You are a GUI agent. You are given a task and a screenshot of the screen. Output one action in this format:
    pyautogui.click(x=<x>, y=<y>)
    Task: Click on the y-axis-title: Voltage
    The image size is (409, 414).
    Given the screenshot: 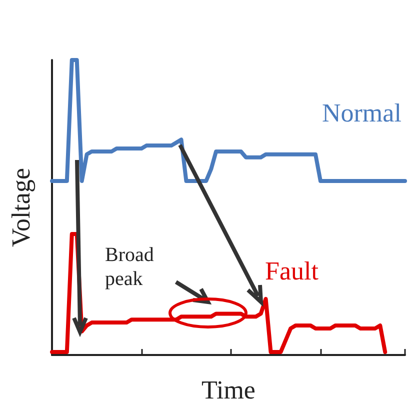 What is the action you would take?
    pyautogui.click(x=21, y=207)
    